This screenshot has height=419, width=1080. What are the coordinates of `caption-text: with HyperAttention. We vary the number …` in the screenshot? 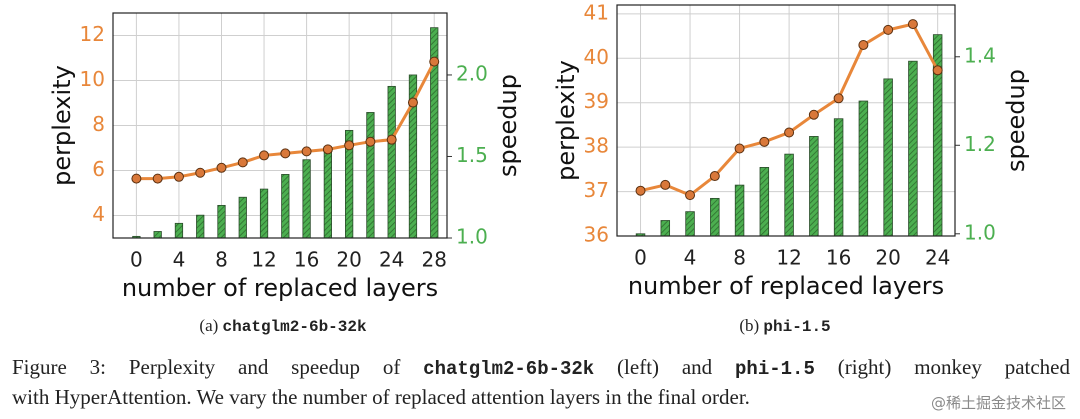 It's located at (381, 397).